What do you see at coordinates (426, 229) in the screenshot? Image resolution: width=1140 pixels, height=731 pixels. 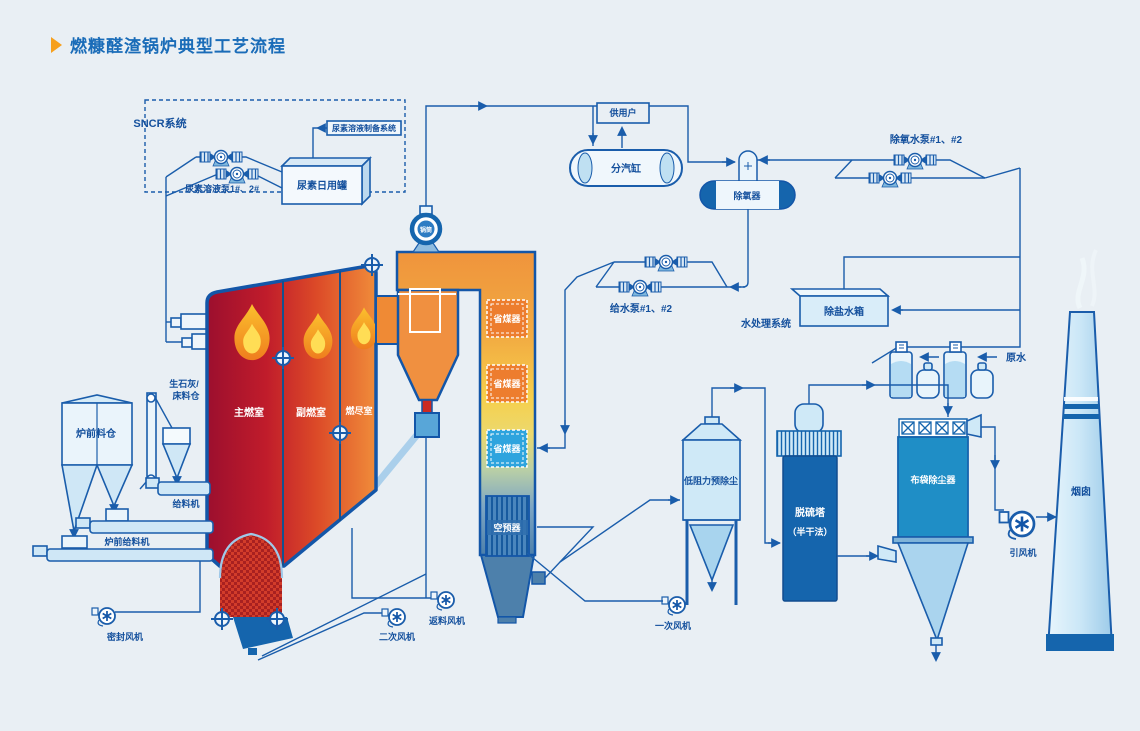 I see `steam-drum: 锅筒` at bounding box center [426, 229].